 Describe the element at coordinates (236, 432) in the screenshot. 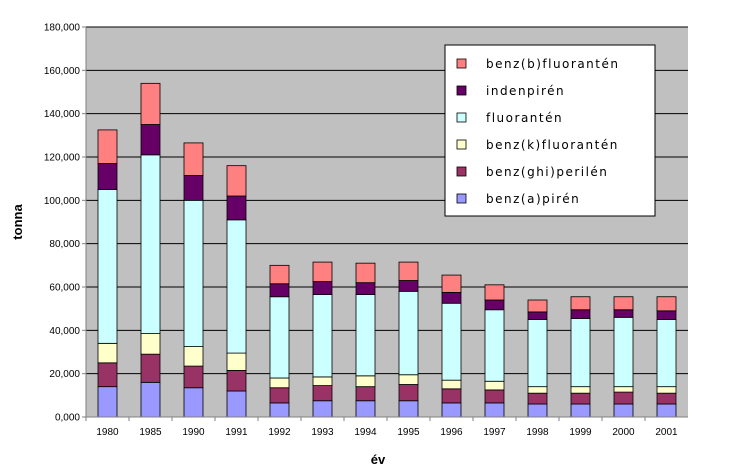

I see `x-tick-label: 1991` at that location.